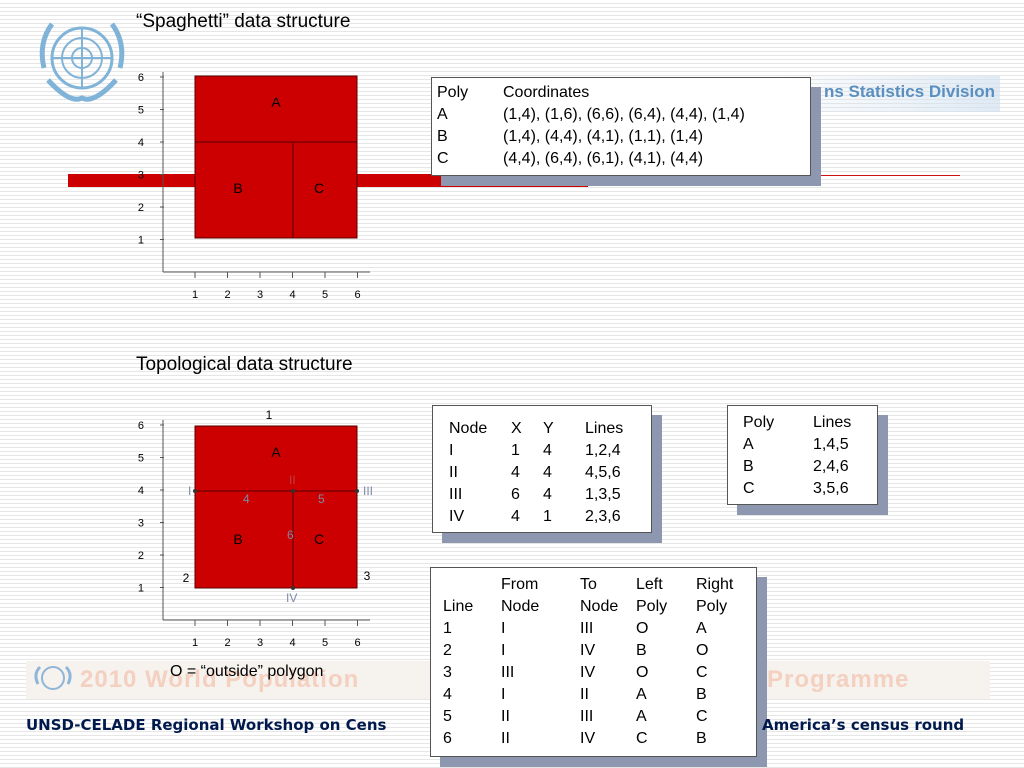 This screenshot has height=768, width=1024. What do you see at coordinates (368, 491) in the screenshot?
I see `node-label-iii: III` at bounding box center [368, 491].